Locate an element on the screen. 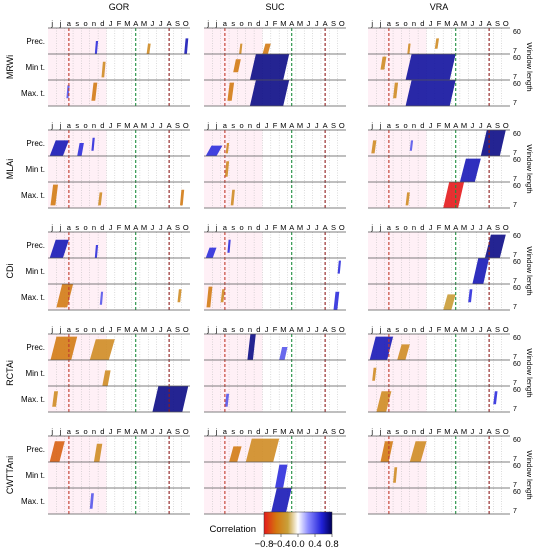 This screenshot has width=550, height=554. variable-label: Prec. is located at coordinates (35, 41).